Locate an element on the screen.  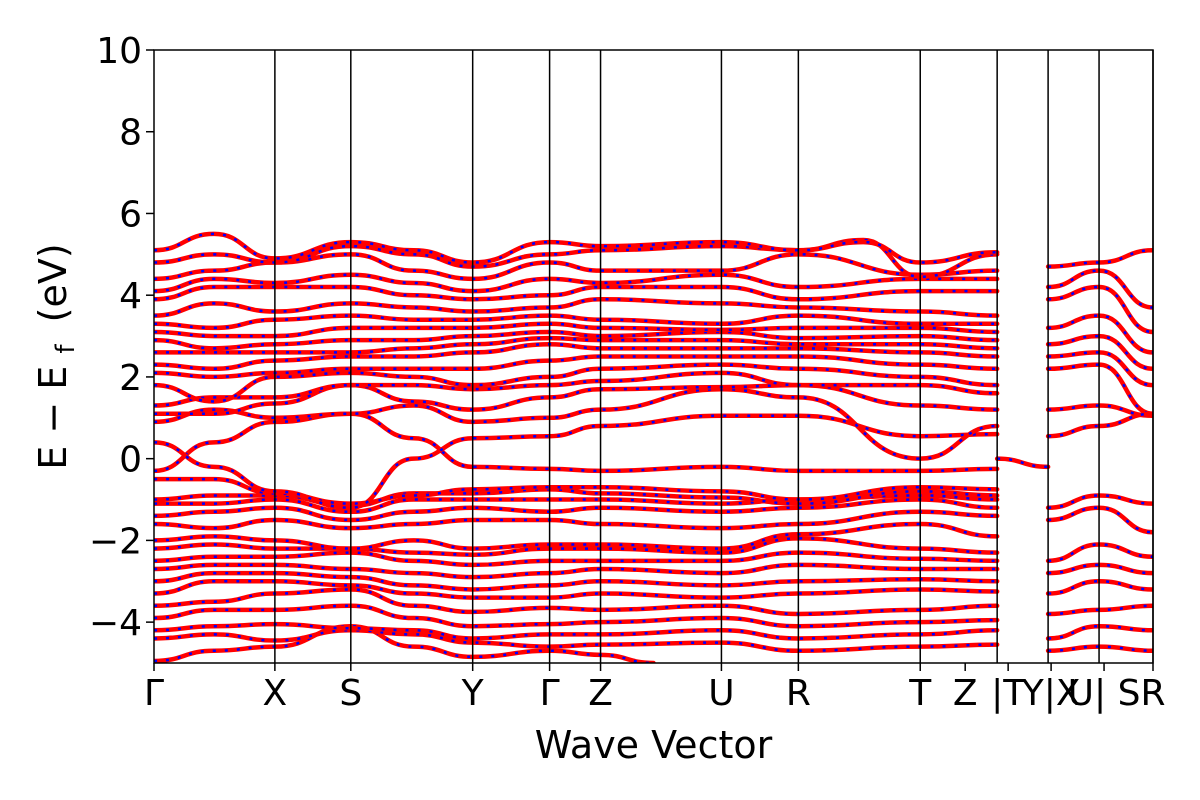
x-tick-label-0: Γ is located at coordinates (154, 693).